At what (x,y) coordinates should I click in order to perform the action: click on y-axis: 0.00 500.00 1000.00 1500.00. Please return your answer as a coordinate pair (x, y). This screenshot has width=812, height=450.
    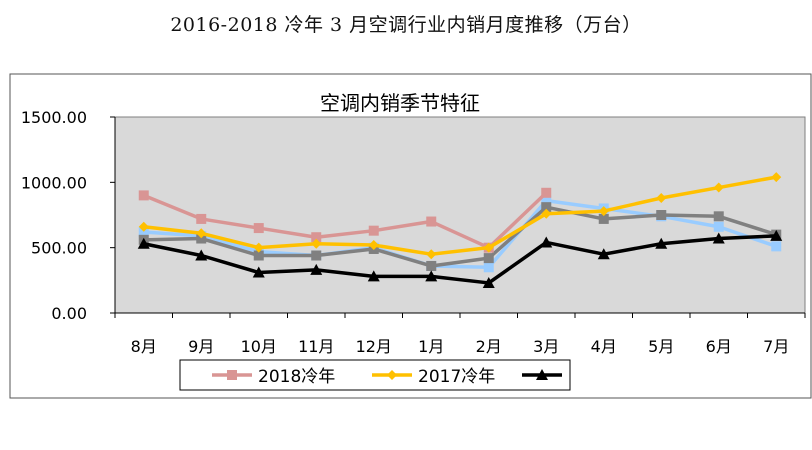
    Looking at the image, I should click on (68, 215).